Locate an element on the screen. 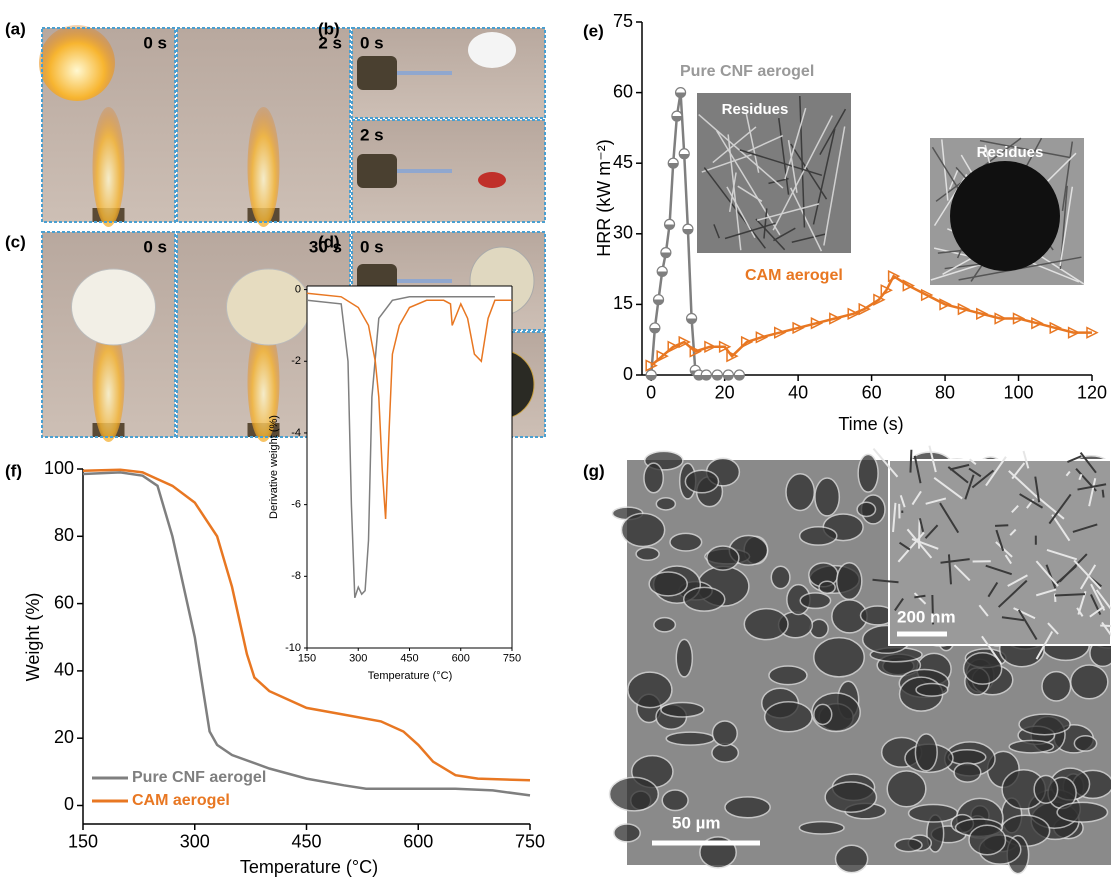  photo-border is located at coordinates (108, 334).